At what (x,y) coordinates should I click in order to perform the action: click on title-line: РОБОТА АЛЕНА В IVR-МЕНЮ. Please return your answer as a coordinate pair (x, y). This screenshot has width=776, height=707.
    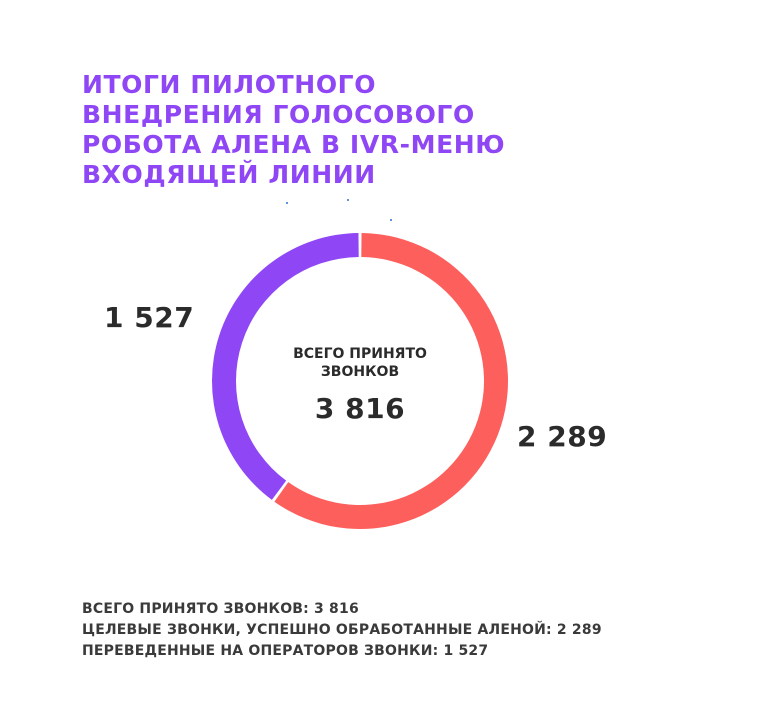
    Looking at the image, I should click on (294, 144).